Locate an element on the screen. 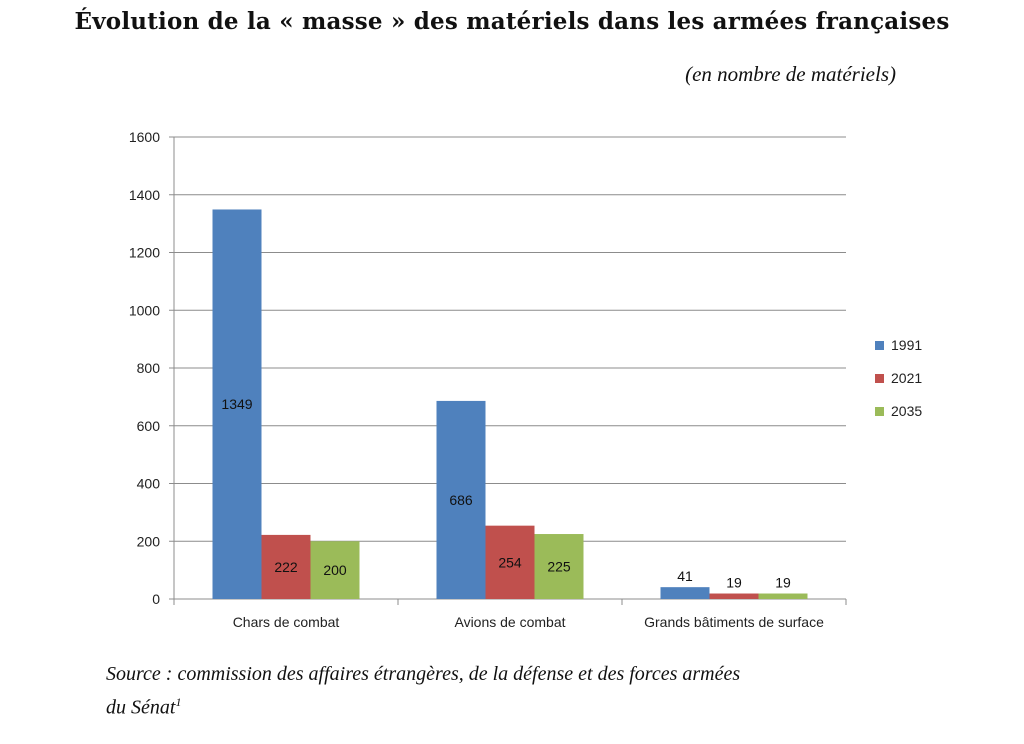 The image size is (1024, 744). x-tick-label: Chars de combat is located at coordinates (286, 622).